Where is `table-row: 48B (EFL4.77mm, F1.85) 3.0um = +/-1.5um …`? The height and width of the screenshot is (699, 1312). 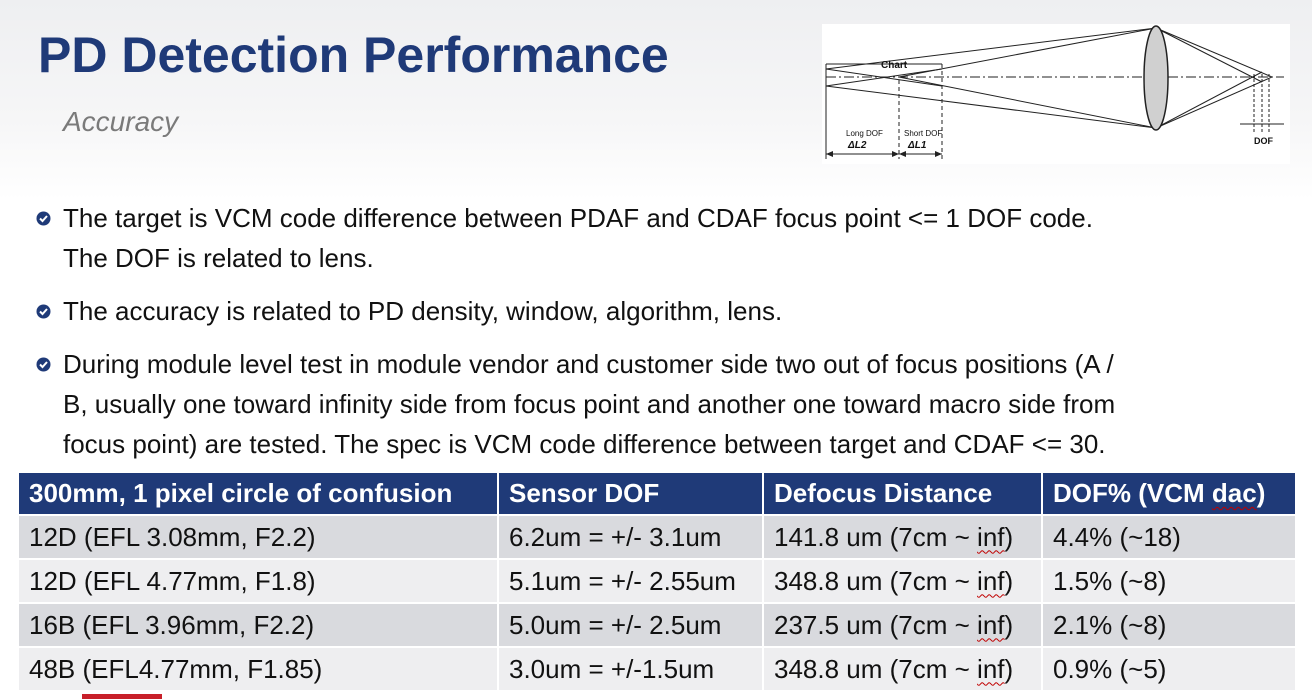
table-row: 48B (EFL4.77mm, F1.85) 3.0um = +/-1.5um … is located at coordinates (658, 668).